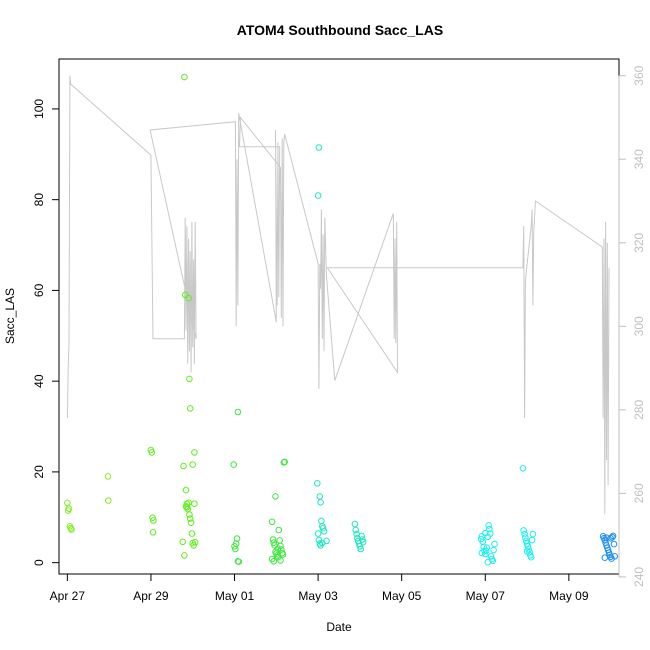 The image size is (650, 650). What do you see at coordinates (639, 410) in the screenshot?
I see `y2-tick-label: 280` at bounding box center [639, 410].